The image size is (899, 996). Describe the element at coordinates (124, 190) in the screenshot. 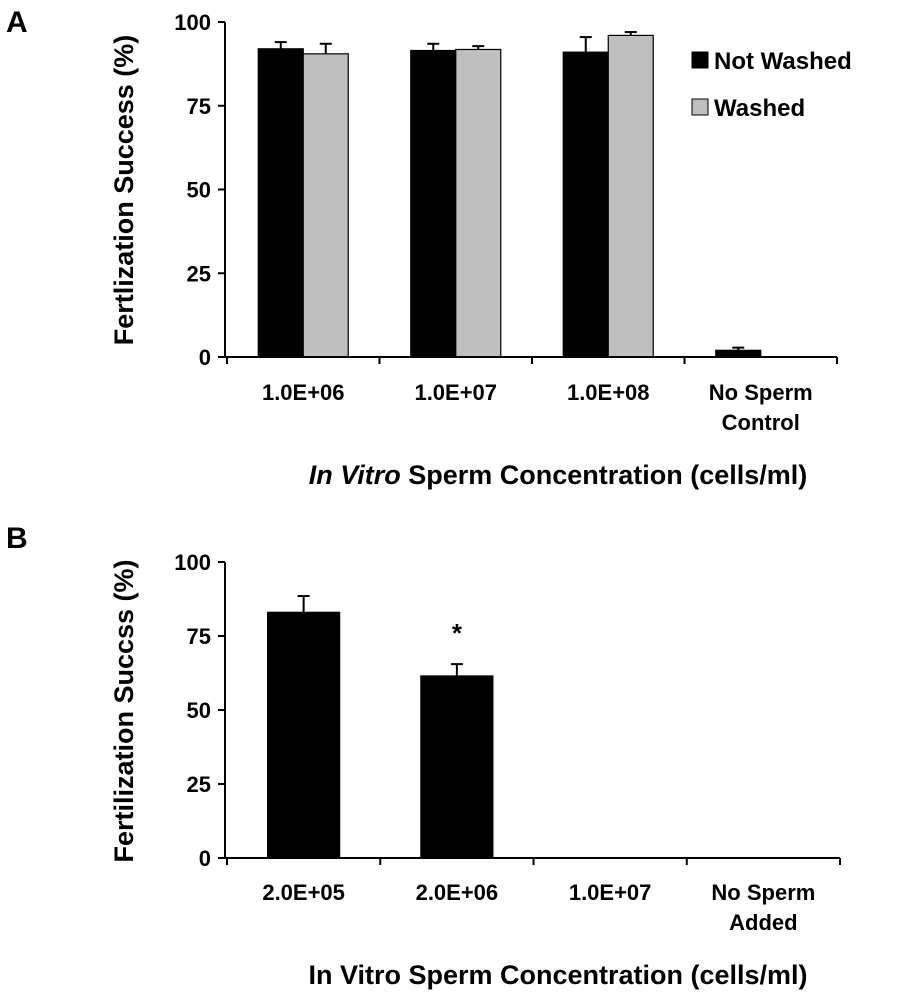

I see `panel-a-y-axis-title: Fertlization Success (%)` at that location.